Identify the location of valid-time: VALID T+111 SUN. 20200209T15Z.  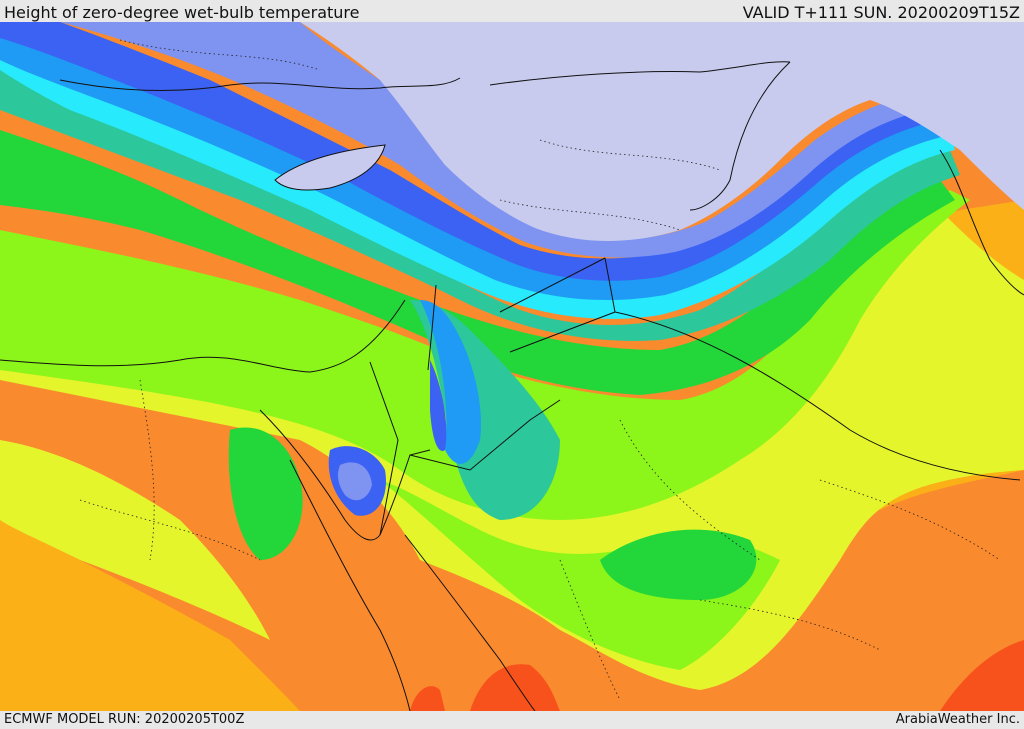
(881, 12).